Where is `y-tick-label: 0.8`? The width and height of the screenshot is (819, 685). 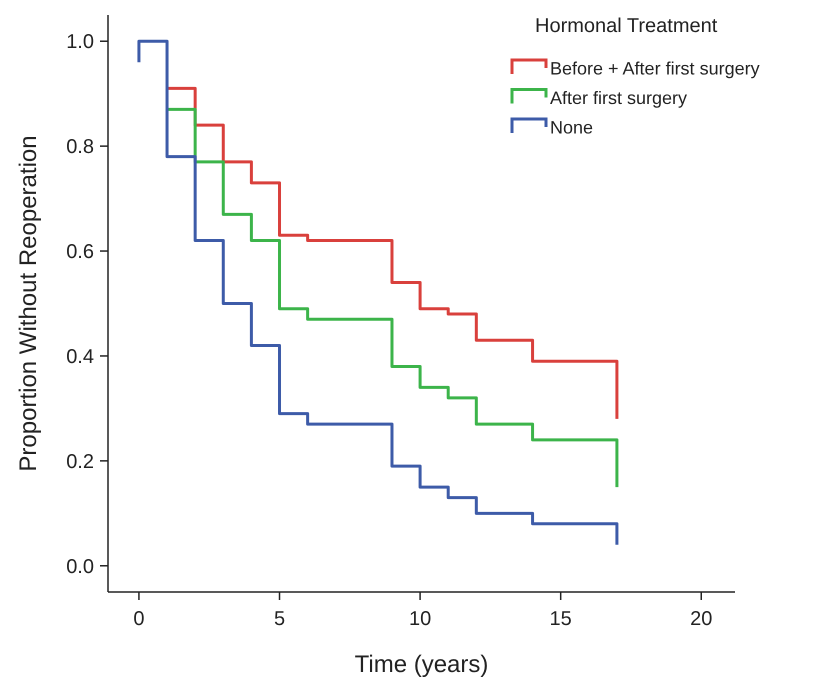 y-tick-label: 0.8 is located at coordinates (80, 147).